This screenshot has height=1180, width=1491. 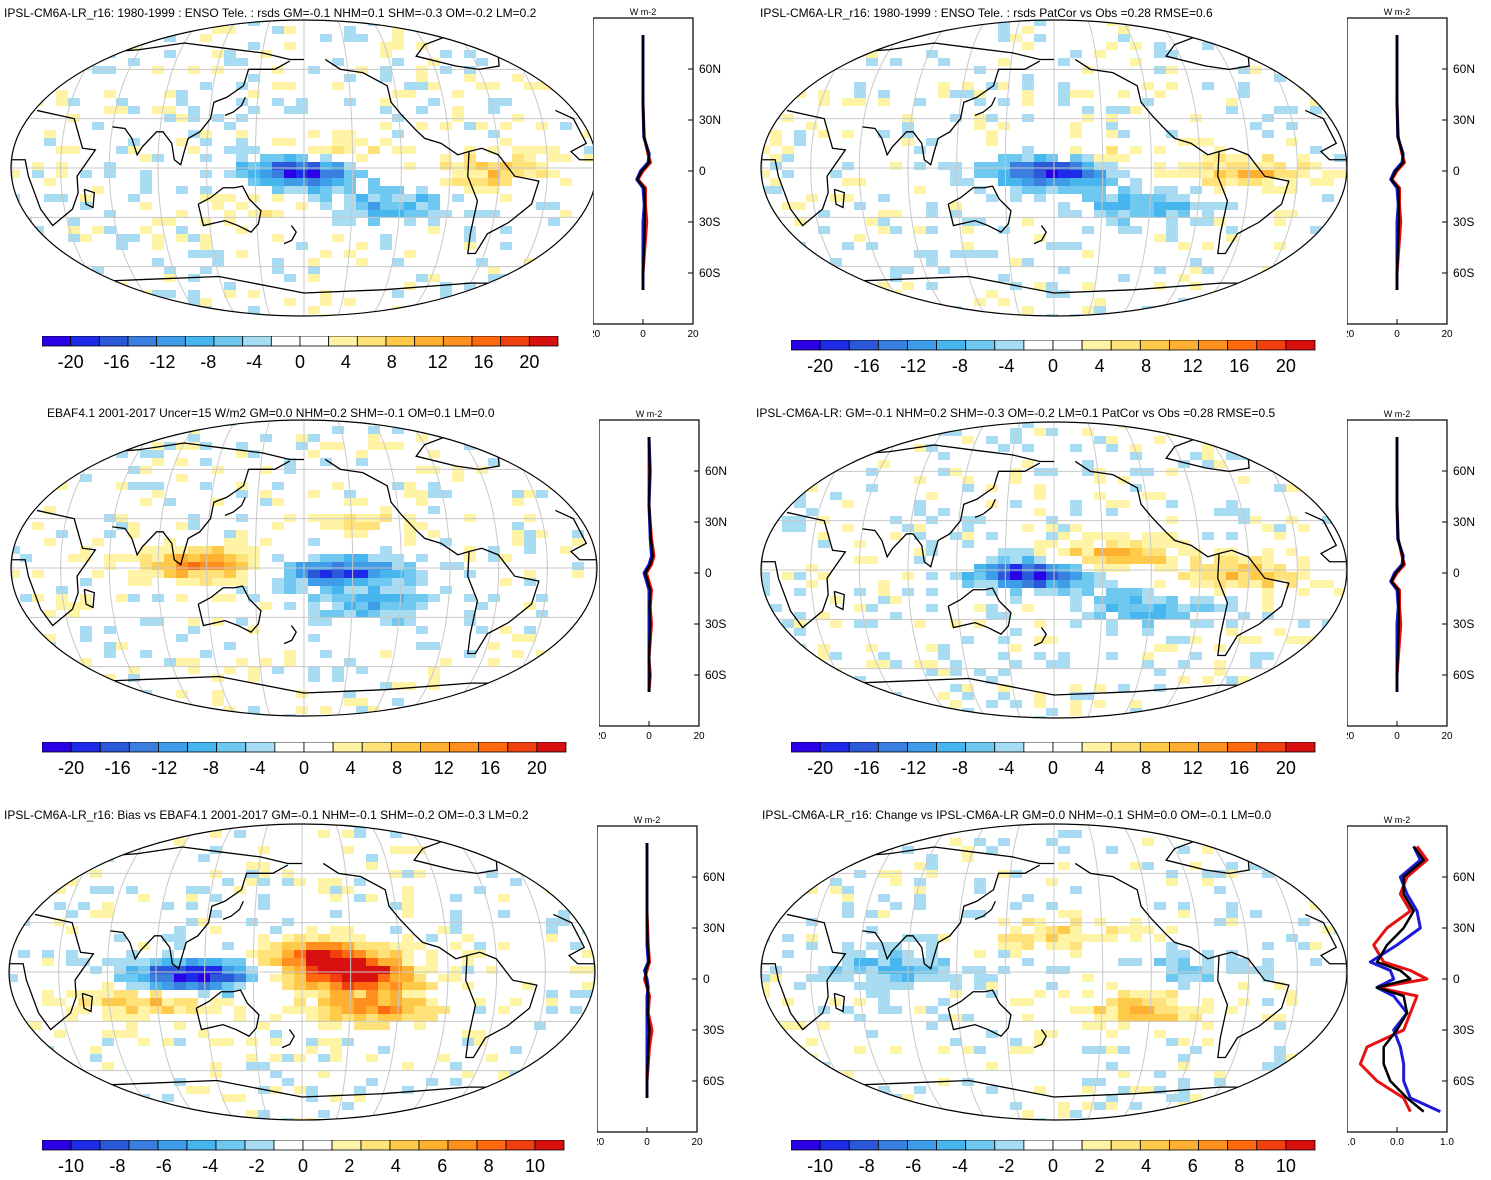 I want to click on graticule-meridian, so click(x=889, y=168).